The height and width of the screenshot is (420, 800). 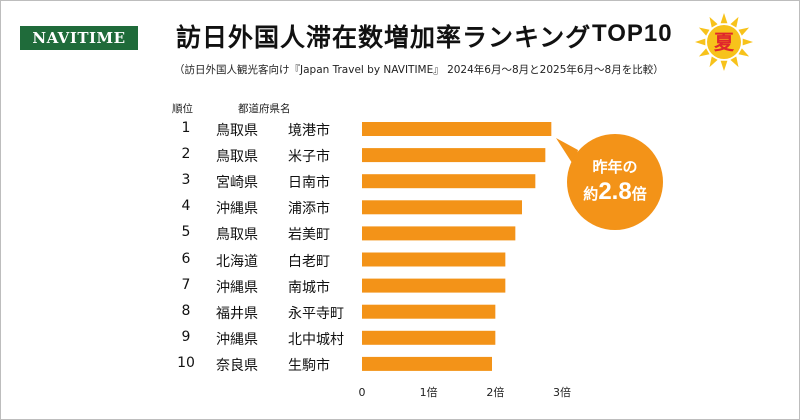 I want to click on rank-label: 4, so click(x=186, y=206).